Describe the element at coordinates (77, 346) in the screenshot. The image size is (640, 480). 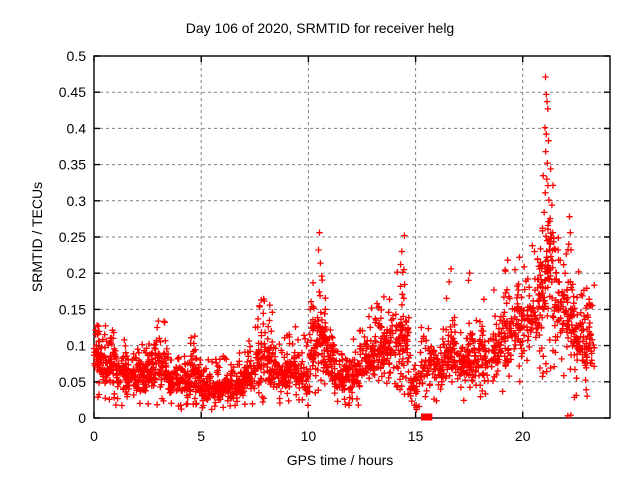
I see `y-tick-label: 0.1` at that location.